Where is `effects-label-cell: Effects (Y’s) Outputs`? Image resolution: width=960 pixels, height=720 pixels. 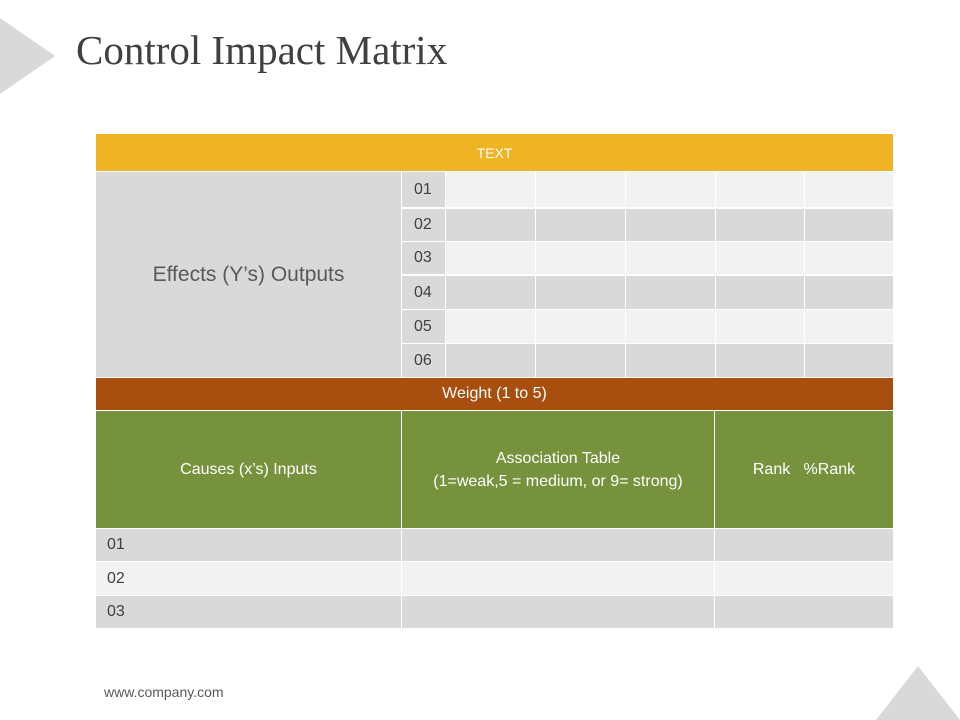
effects-label-cell: Effects (Y’s) Outputs is located at coordinates (248, 274).